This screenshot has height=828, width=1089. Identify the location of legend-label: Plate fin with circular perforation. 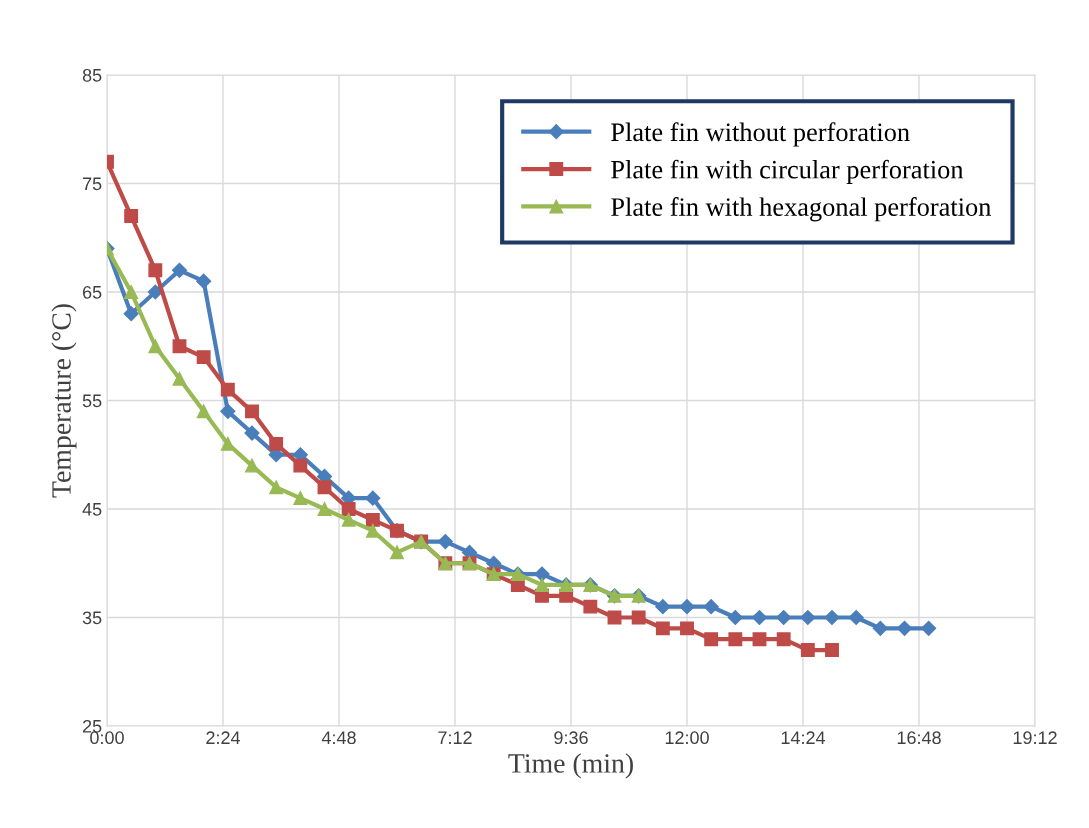
(787, 171).